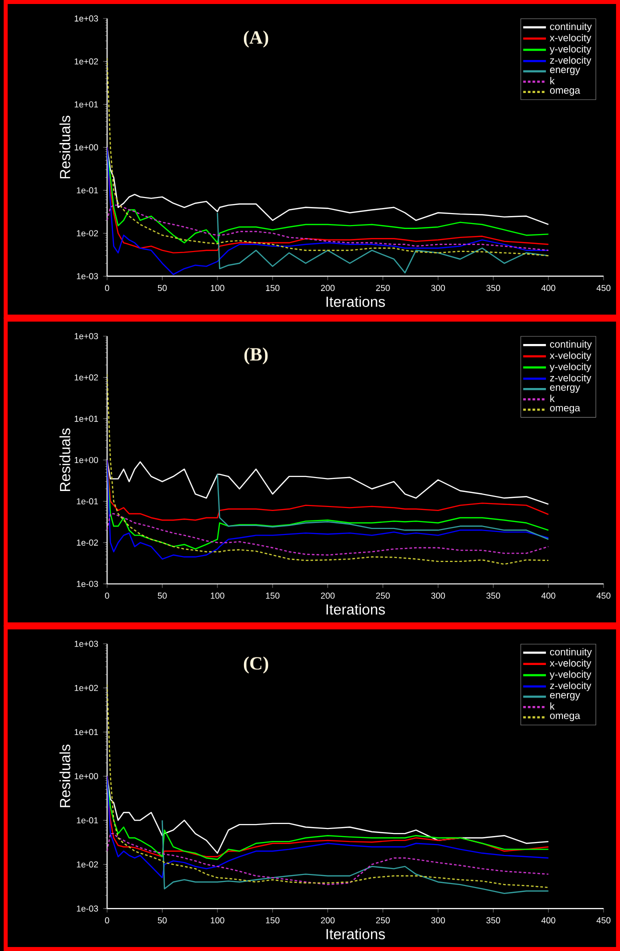 This screenshot has width=620, height=951. What do you see at coordinates (256, 355) in the screenshot?
I see `text: (B)` at bounding box center [256, 355].